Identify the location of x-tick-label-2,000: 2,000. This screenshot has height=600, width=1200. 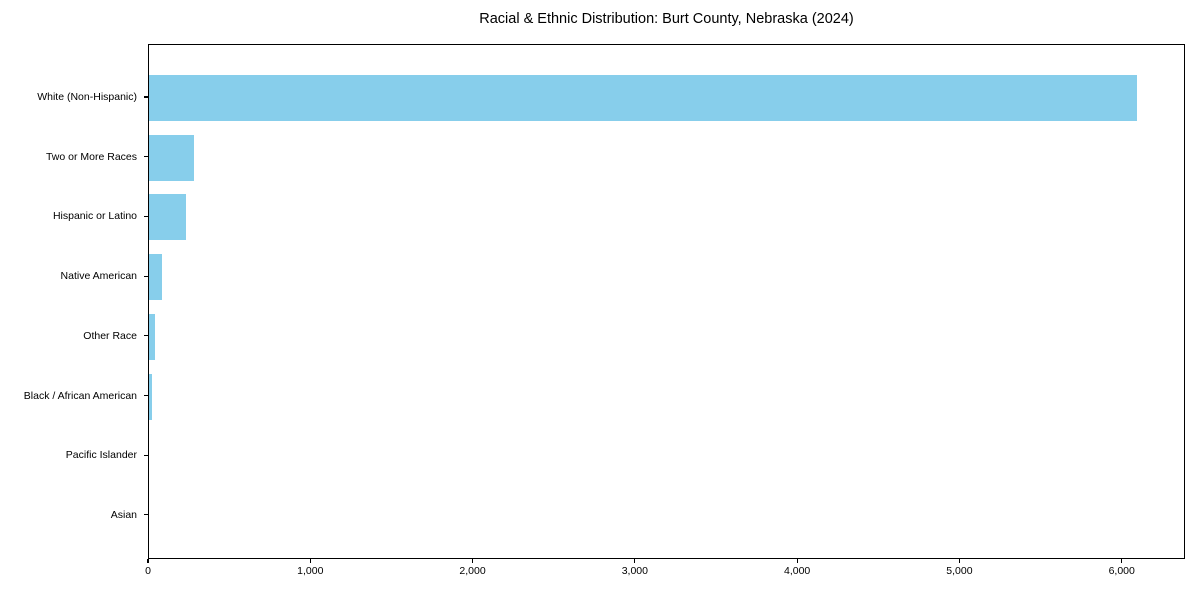
(472, 571).